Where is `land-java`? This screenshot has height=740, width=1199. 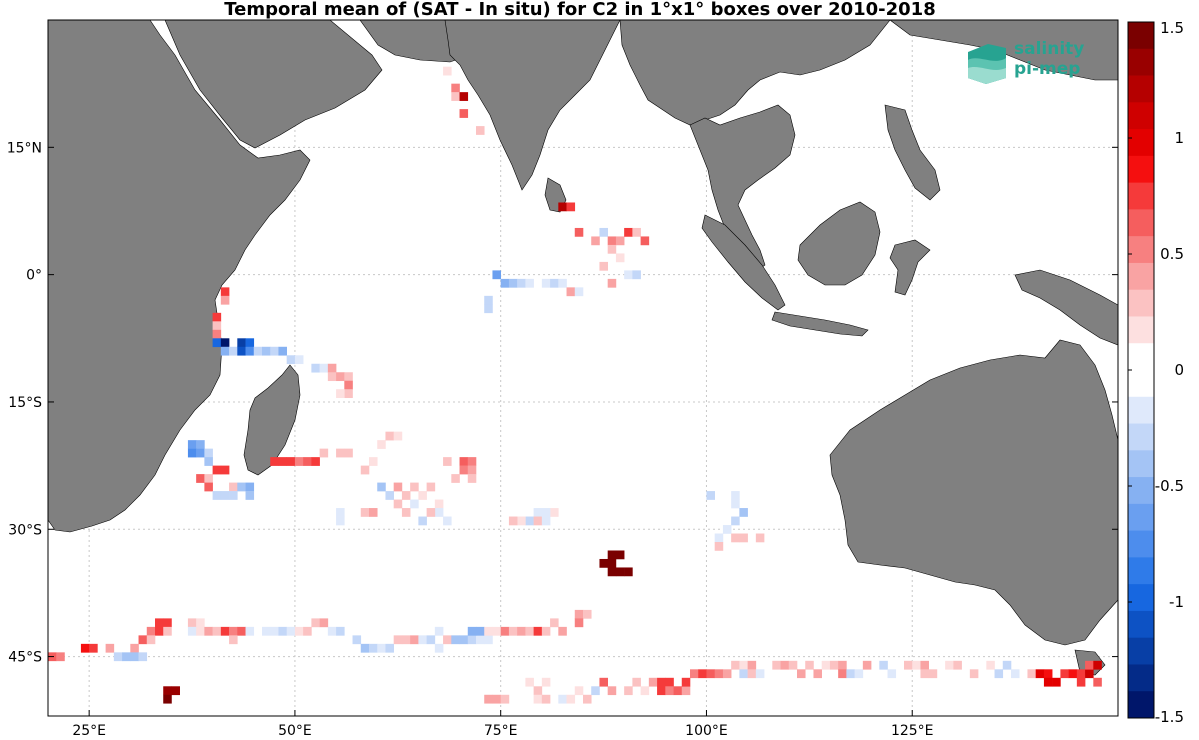 land-java is located at coordinates (820, 324).